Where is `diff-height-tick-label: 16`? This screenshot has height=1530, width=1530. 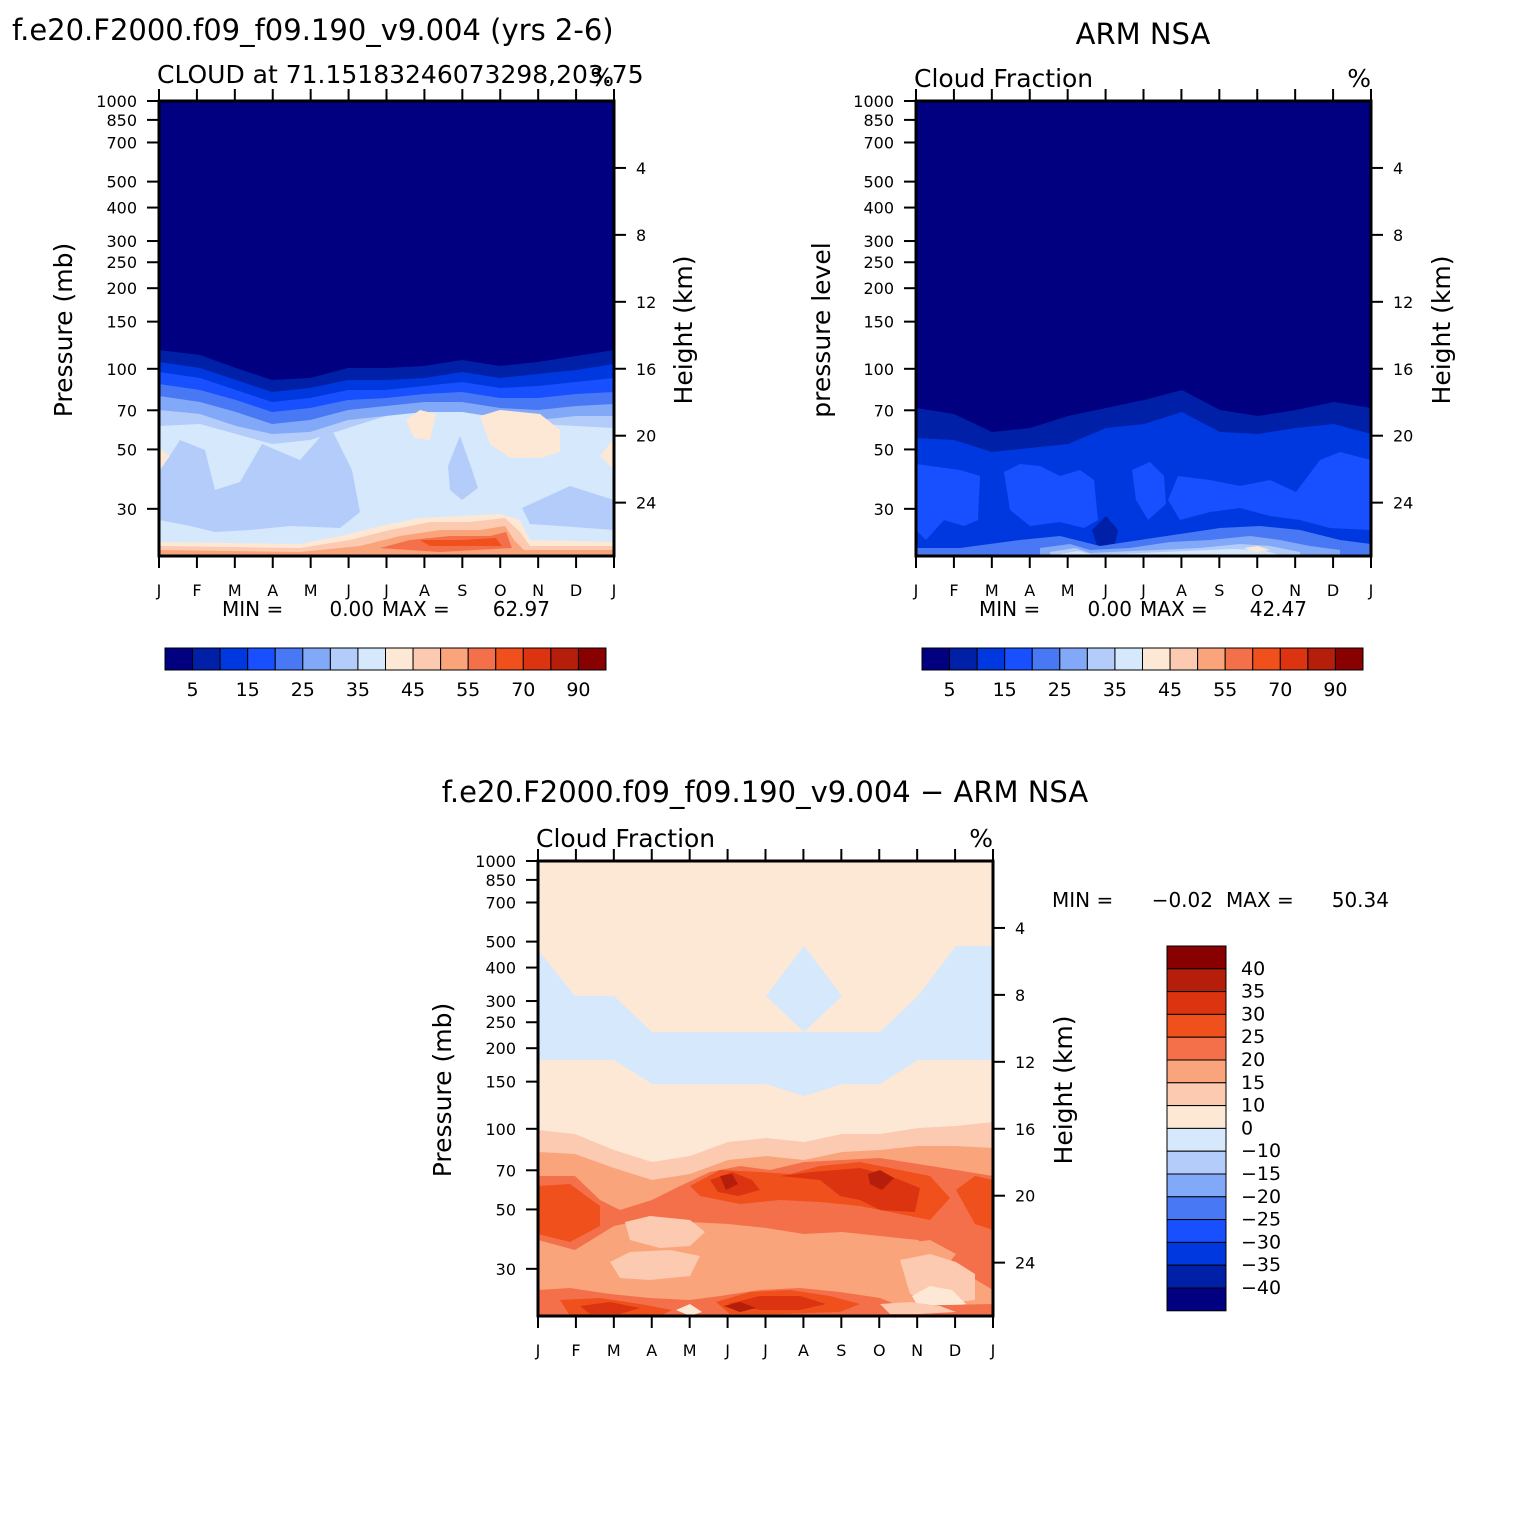
diff-height-tick-label: 16 is located at coordinates (1025, 1129).